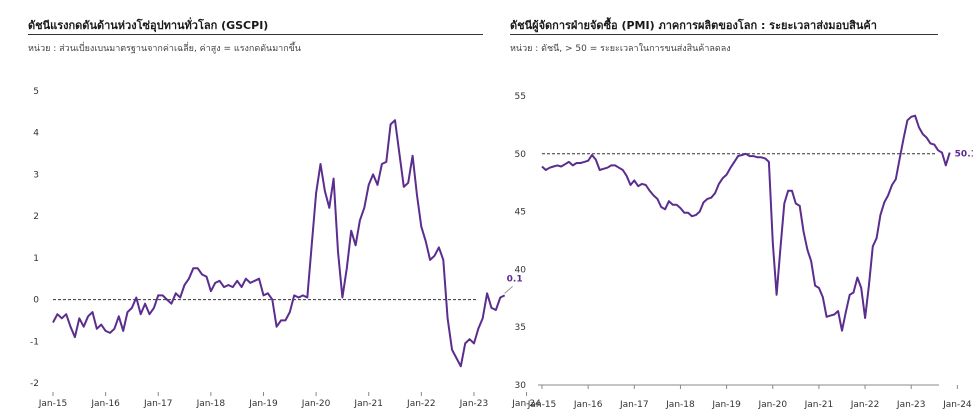 The image size is (973, 413). What do you see at coordinates (36, 259) in the screenshot?
I see `gscpi-y-tick-4: 1` at bounding box center [36, 259].